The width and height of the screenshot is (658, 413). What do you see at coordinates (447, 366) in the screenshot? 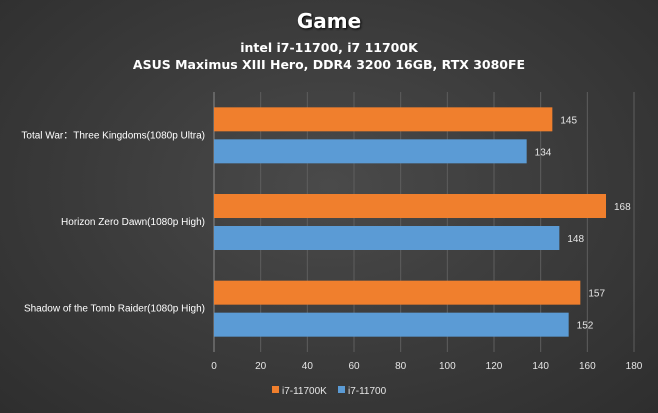
I see `x-tick-label: 100` at bounding box center [447, 366].